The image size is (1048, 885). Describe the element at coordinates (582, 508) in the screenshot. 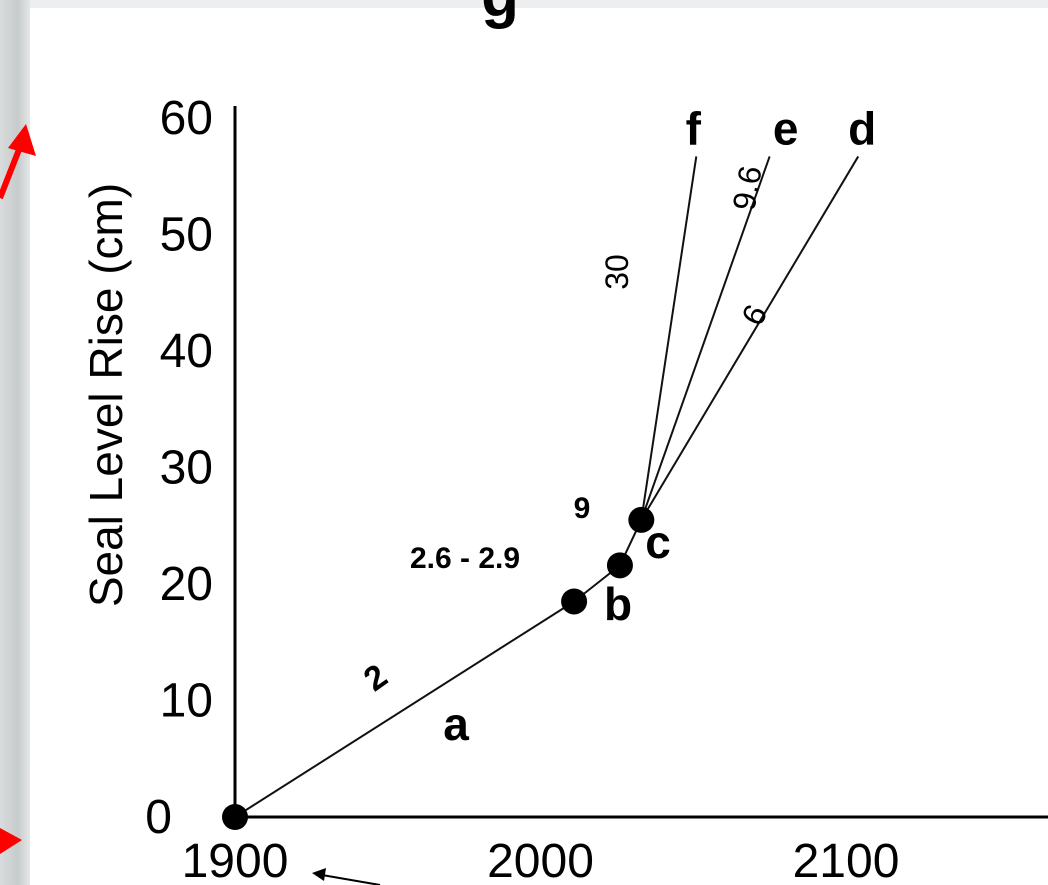

I see `rate-label: 9` at that location.